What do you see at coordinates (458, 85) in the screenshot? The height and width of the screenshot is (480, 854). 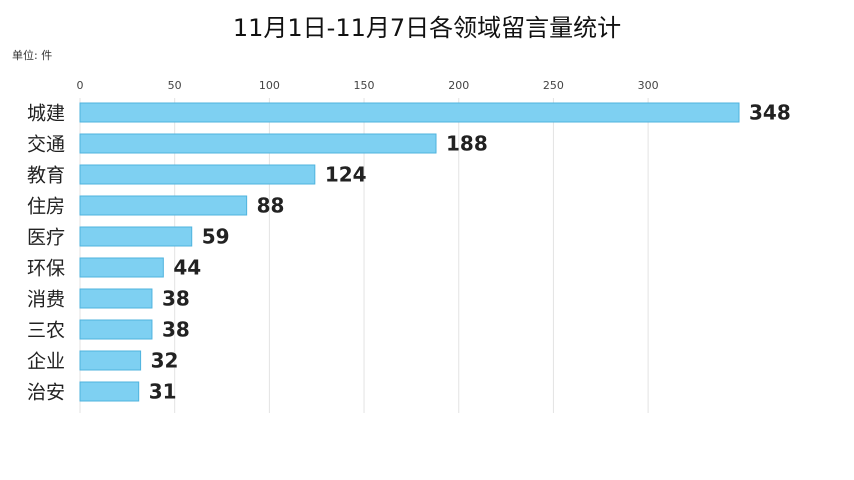 I see `x-tick-label: 200` at bounding box center [458, 85].